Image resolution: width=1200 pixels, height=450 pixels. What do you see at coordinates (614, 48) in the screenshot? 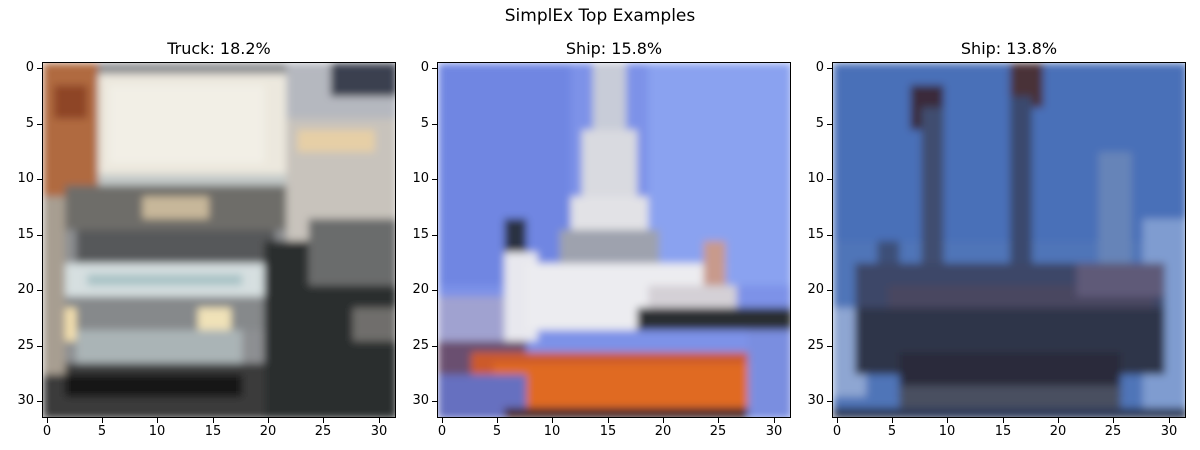
I see `panel-title: Ship: 15.8%` at bounding box center [614, 48].